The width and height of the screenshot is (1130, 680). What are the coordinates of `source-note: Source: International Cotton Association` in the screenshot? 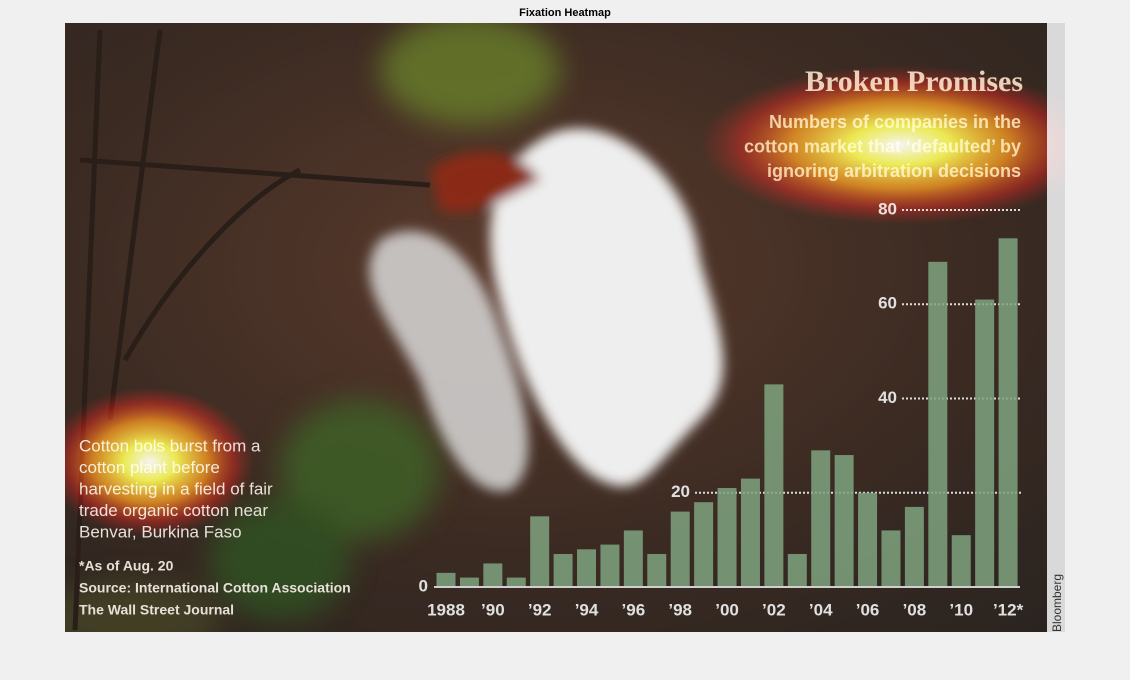 It's located at (215, 588).